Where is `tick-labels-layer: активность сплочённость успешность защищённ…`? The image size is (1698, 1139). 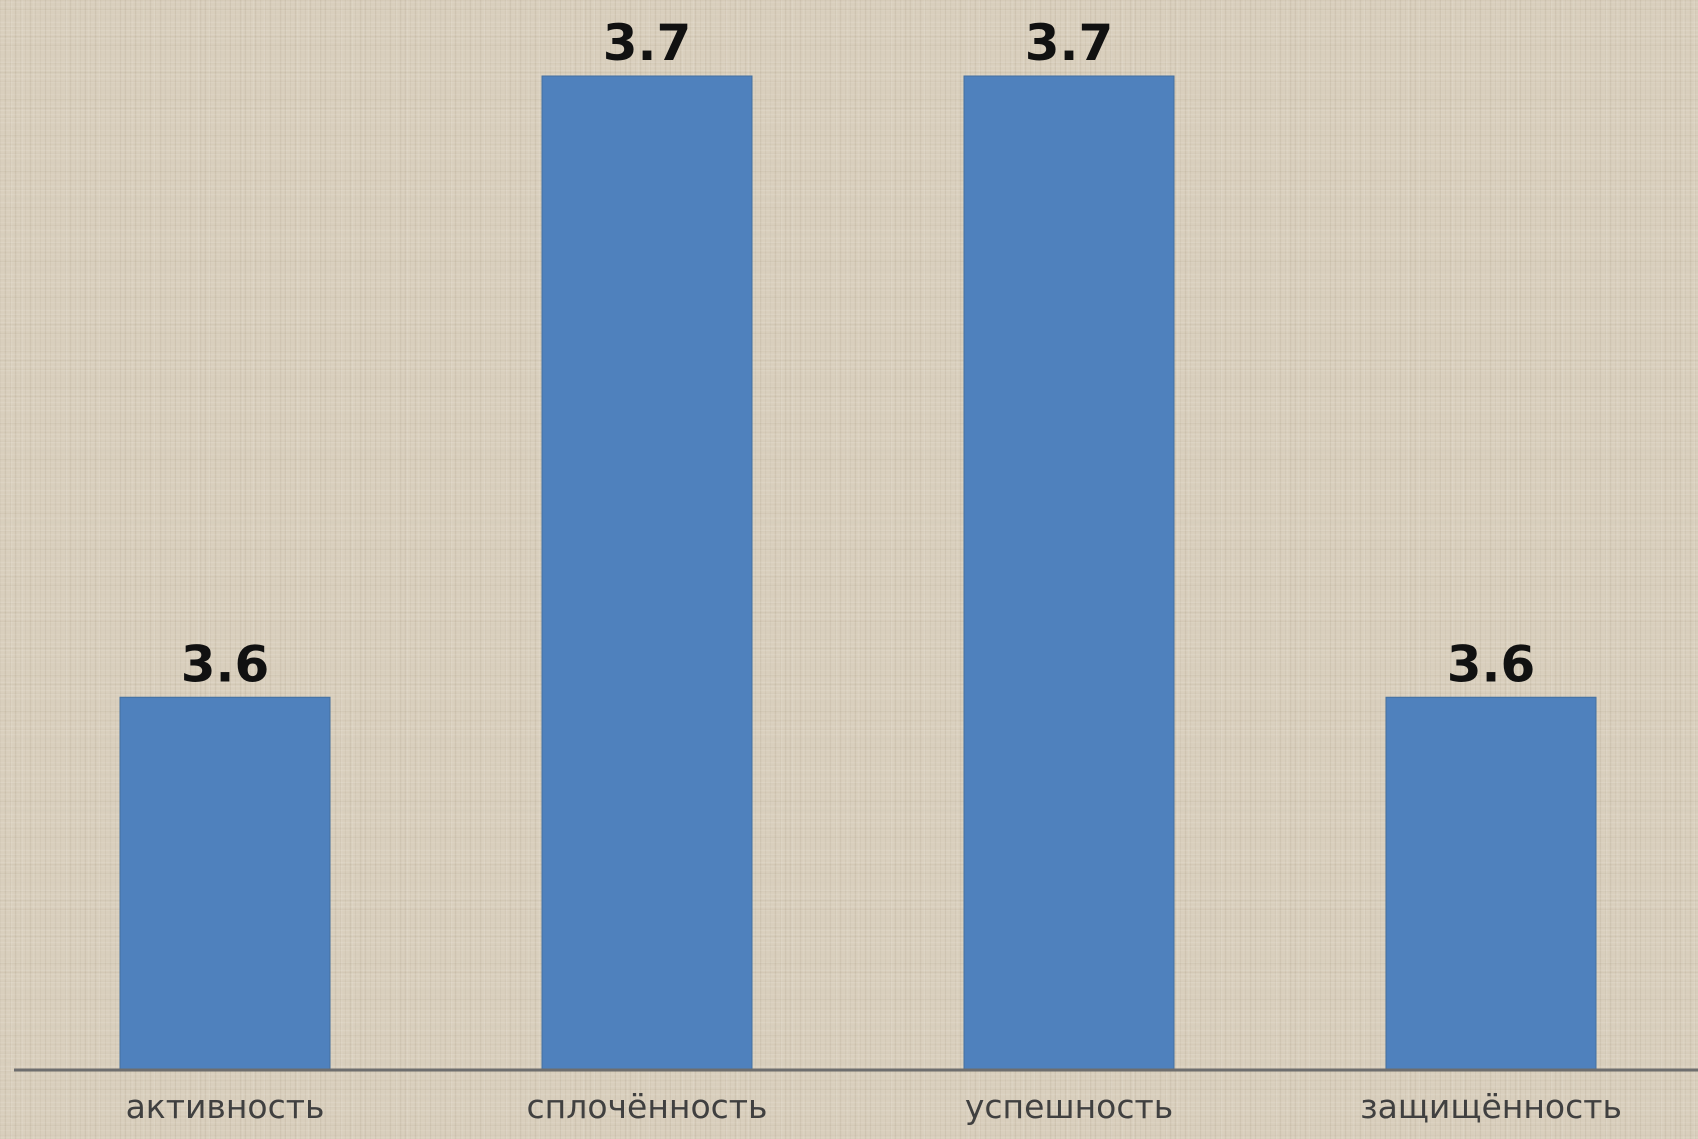 tick-labels-layer: активность сплочённость успешность защищённ… is located at coordinates (874, 1106).